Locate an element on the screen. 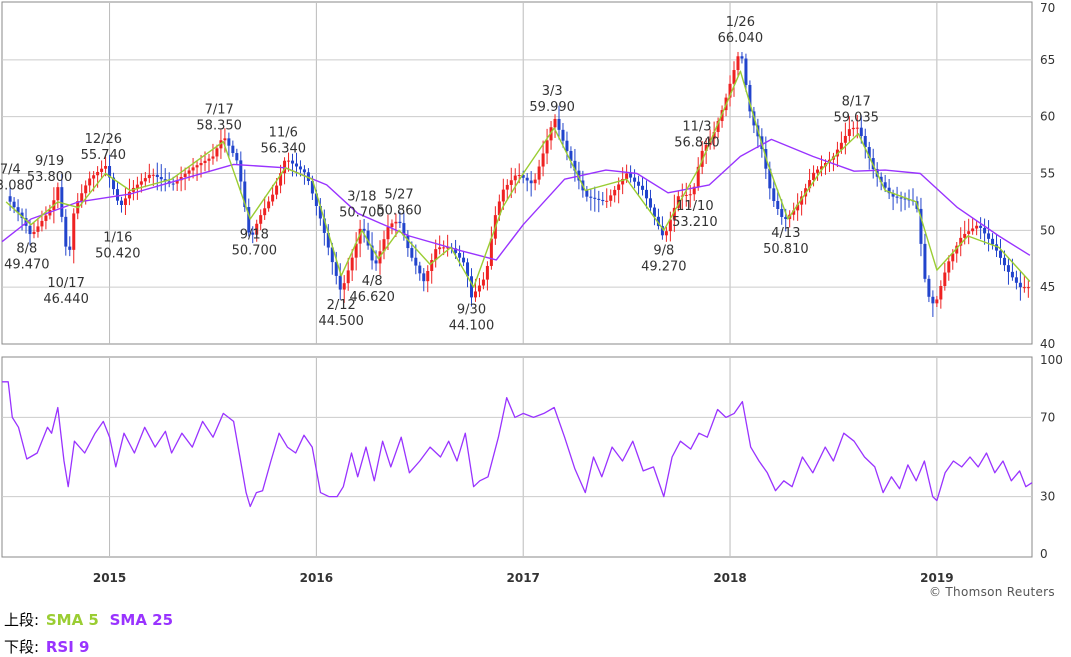 The image size is (1071, 657). annotation-date: 12/26 is located at coordinates (103, 139).